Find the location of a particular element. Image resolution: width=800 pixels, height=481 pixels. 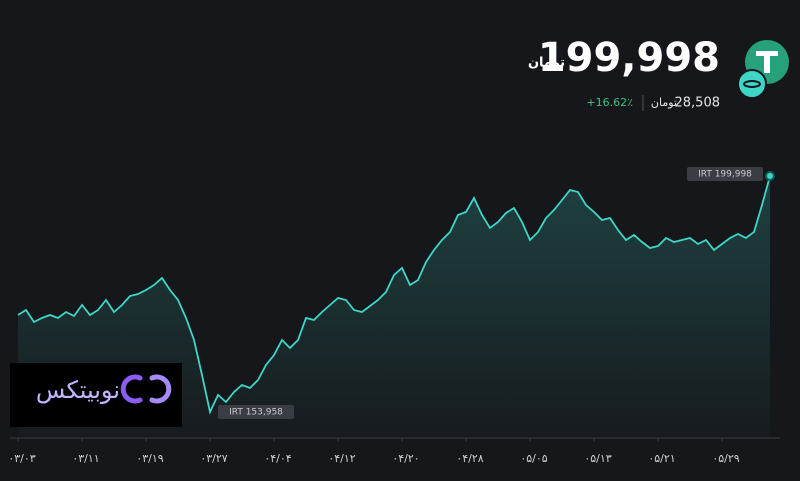

x-tick-label: ۰۵/۲۱ is located at coordinates (661, 458).